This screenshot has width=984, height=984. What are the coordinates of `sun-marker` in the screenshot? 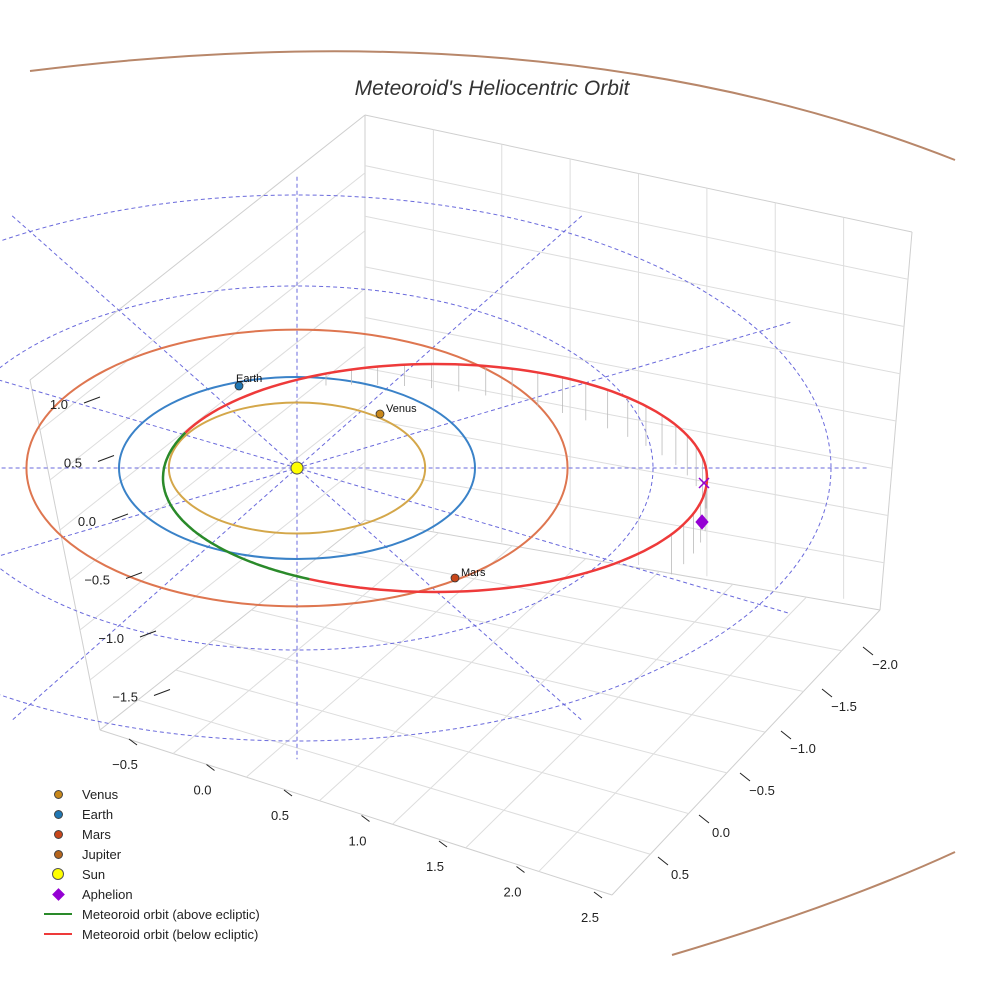 It's located at (297, 468).